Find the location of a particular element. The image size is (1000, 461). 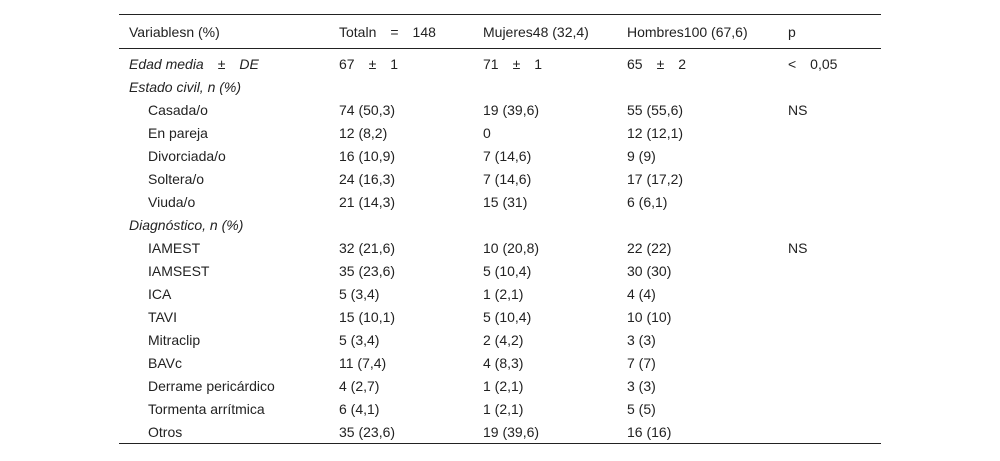

header-total: Totaln = 148 is located at coordinates (387, 31).